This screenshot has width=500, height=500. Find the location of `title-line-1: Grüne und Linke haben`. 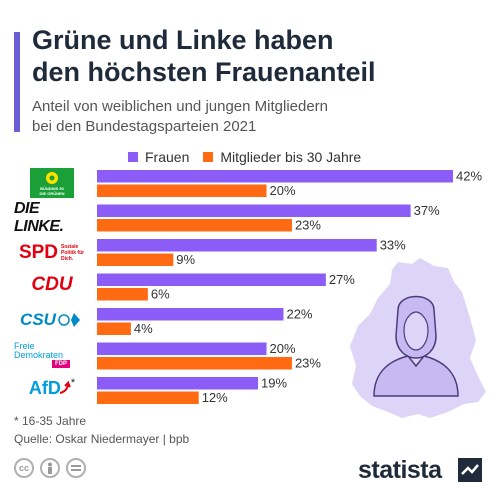

title-line-1: Grüne und Linke haben is located at coordinates (183, 40).